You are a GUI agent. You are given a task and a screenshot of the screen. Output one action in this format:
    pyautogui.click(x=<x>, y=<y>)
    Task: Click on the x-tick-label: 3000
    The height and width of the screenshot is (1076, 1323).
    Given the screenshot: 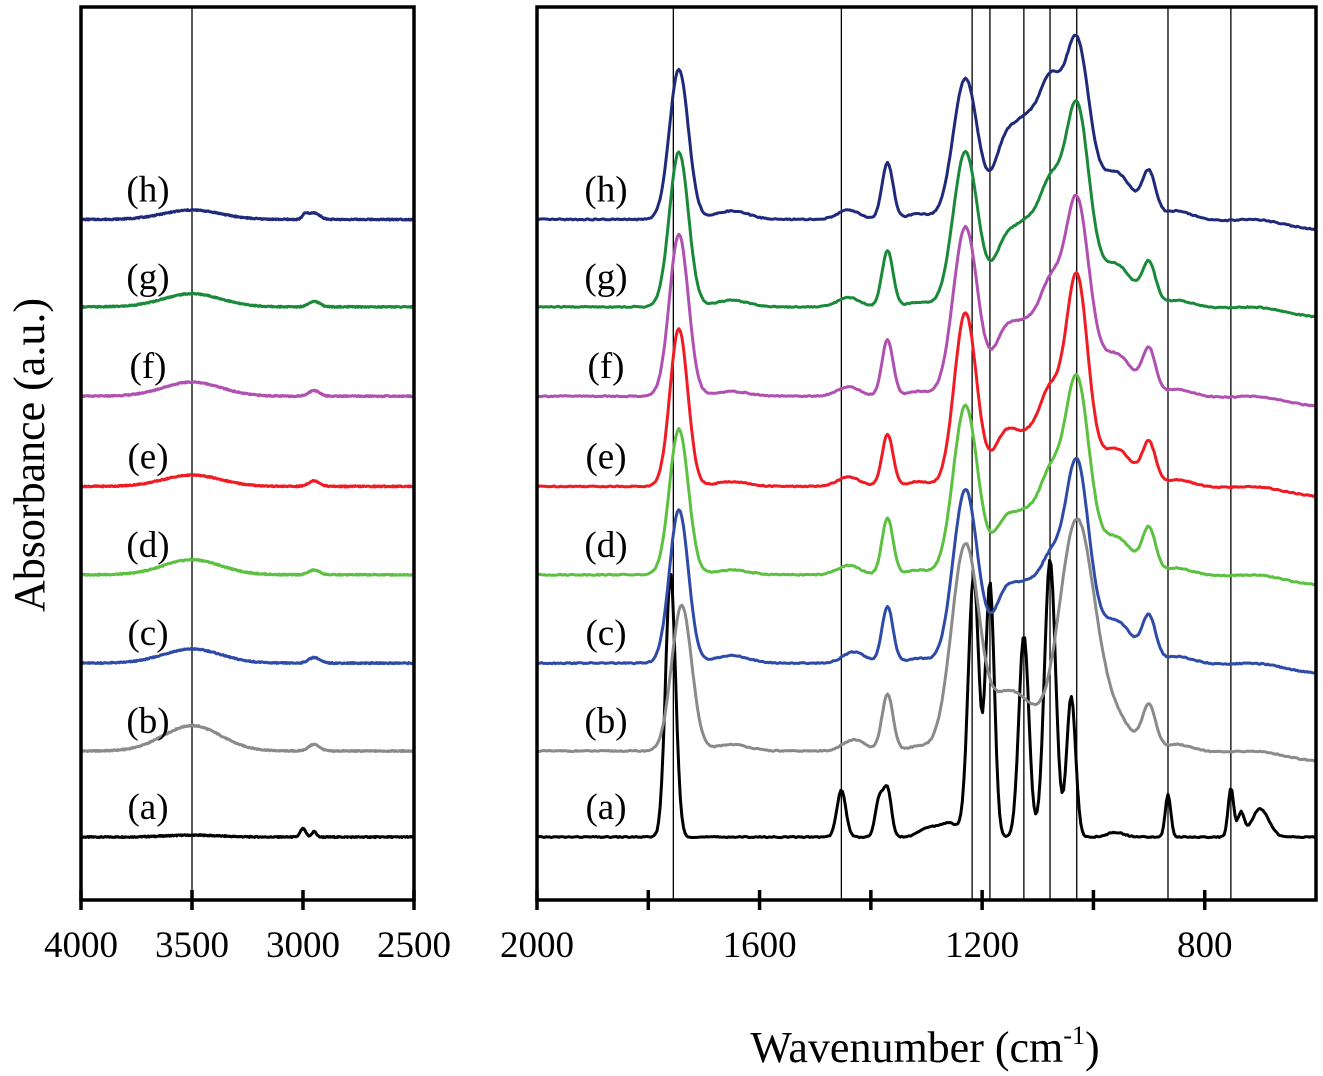 What is the action you would take?
    pyautogui.click(x=303, y=945)
    